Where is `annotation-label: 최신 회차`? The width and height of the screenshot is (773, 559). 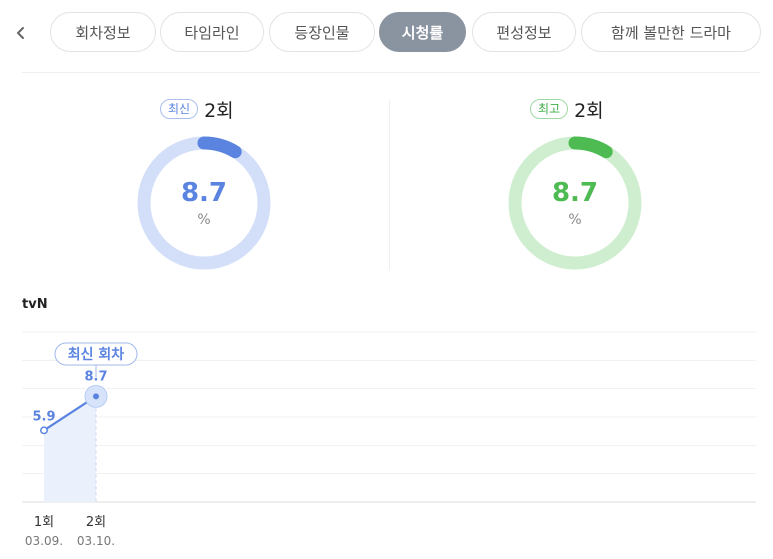
annotation-label: 최신 회차 is located at coordinates (96, 355).